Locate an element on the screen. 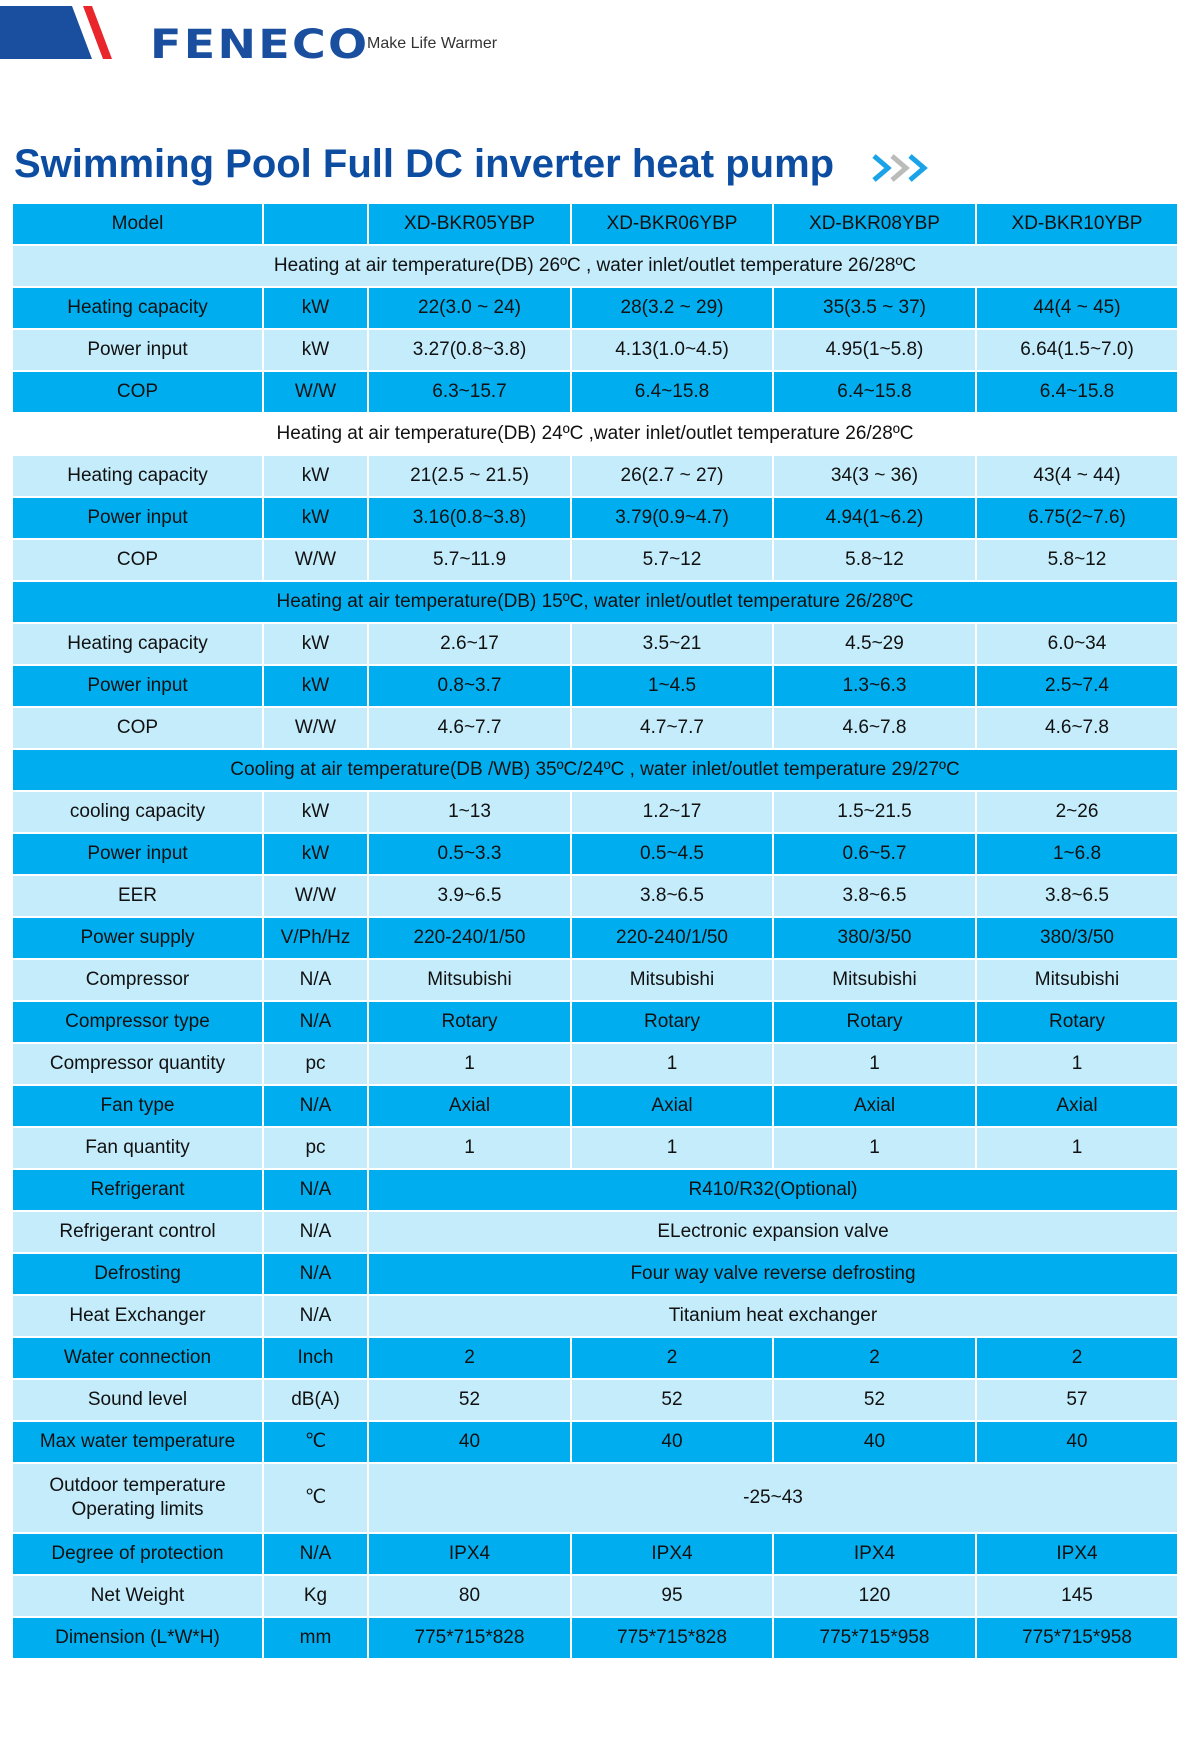 The width and height of the screenshot is (1180, 1751). value-cell: 4.94(1~6.2) is located at coordinates (874, 518).